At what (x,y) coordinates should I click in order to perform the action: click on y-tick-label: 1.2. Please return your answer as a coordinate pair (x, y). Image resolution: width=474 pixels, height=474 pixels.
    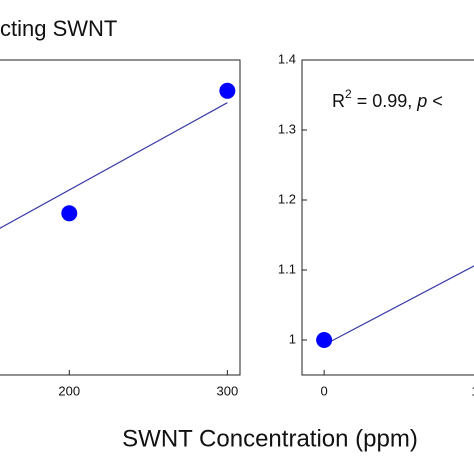
    Looking at the image, I should click on (287, 198).